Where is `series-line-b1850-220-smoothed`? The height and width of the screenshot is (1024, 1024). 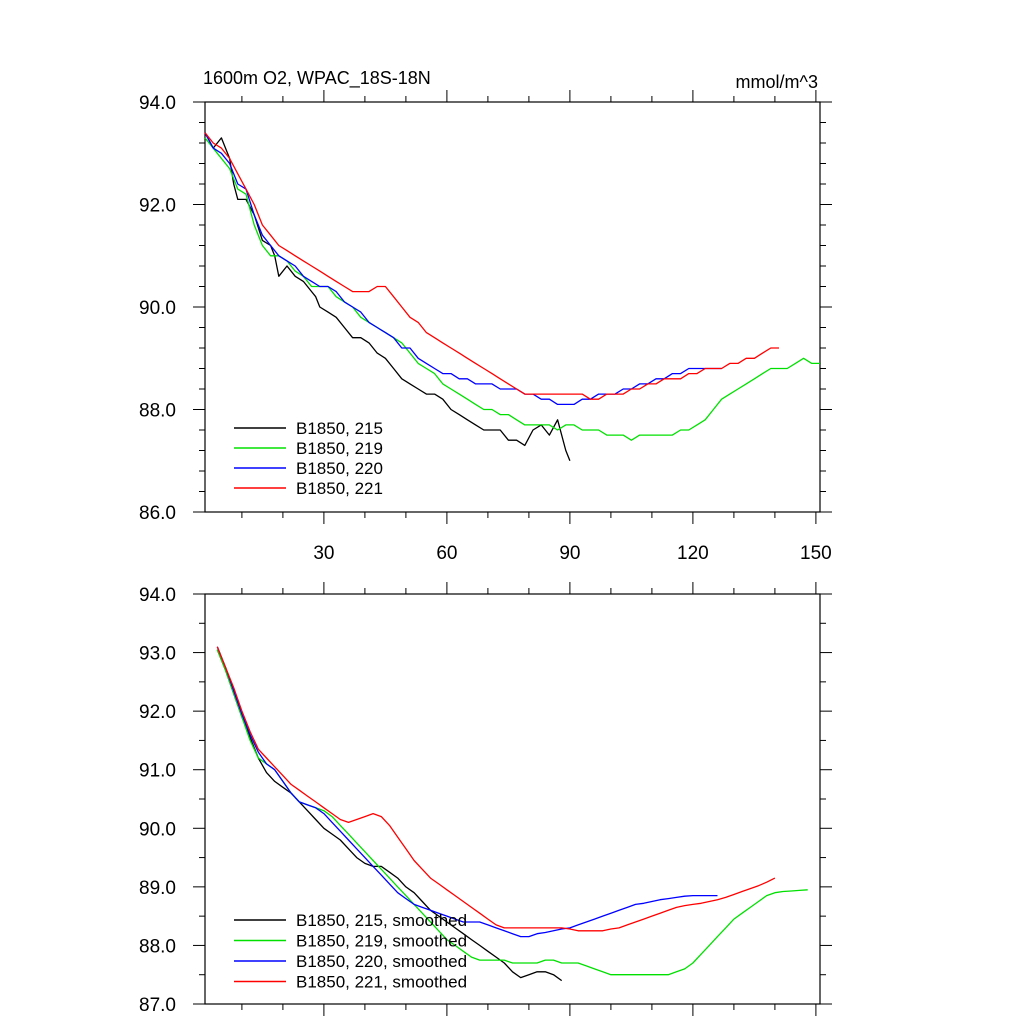
series-line-b1850-220-smoothed is located at coordinates (467, 792).